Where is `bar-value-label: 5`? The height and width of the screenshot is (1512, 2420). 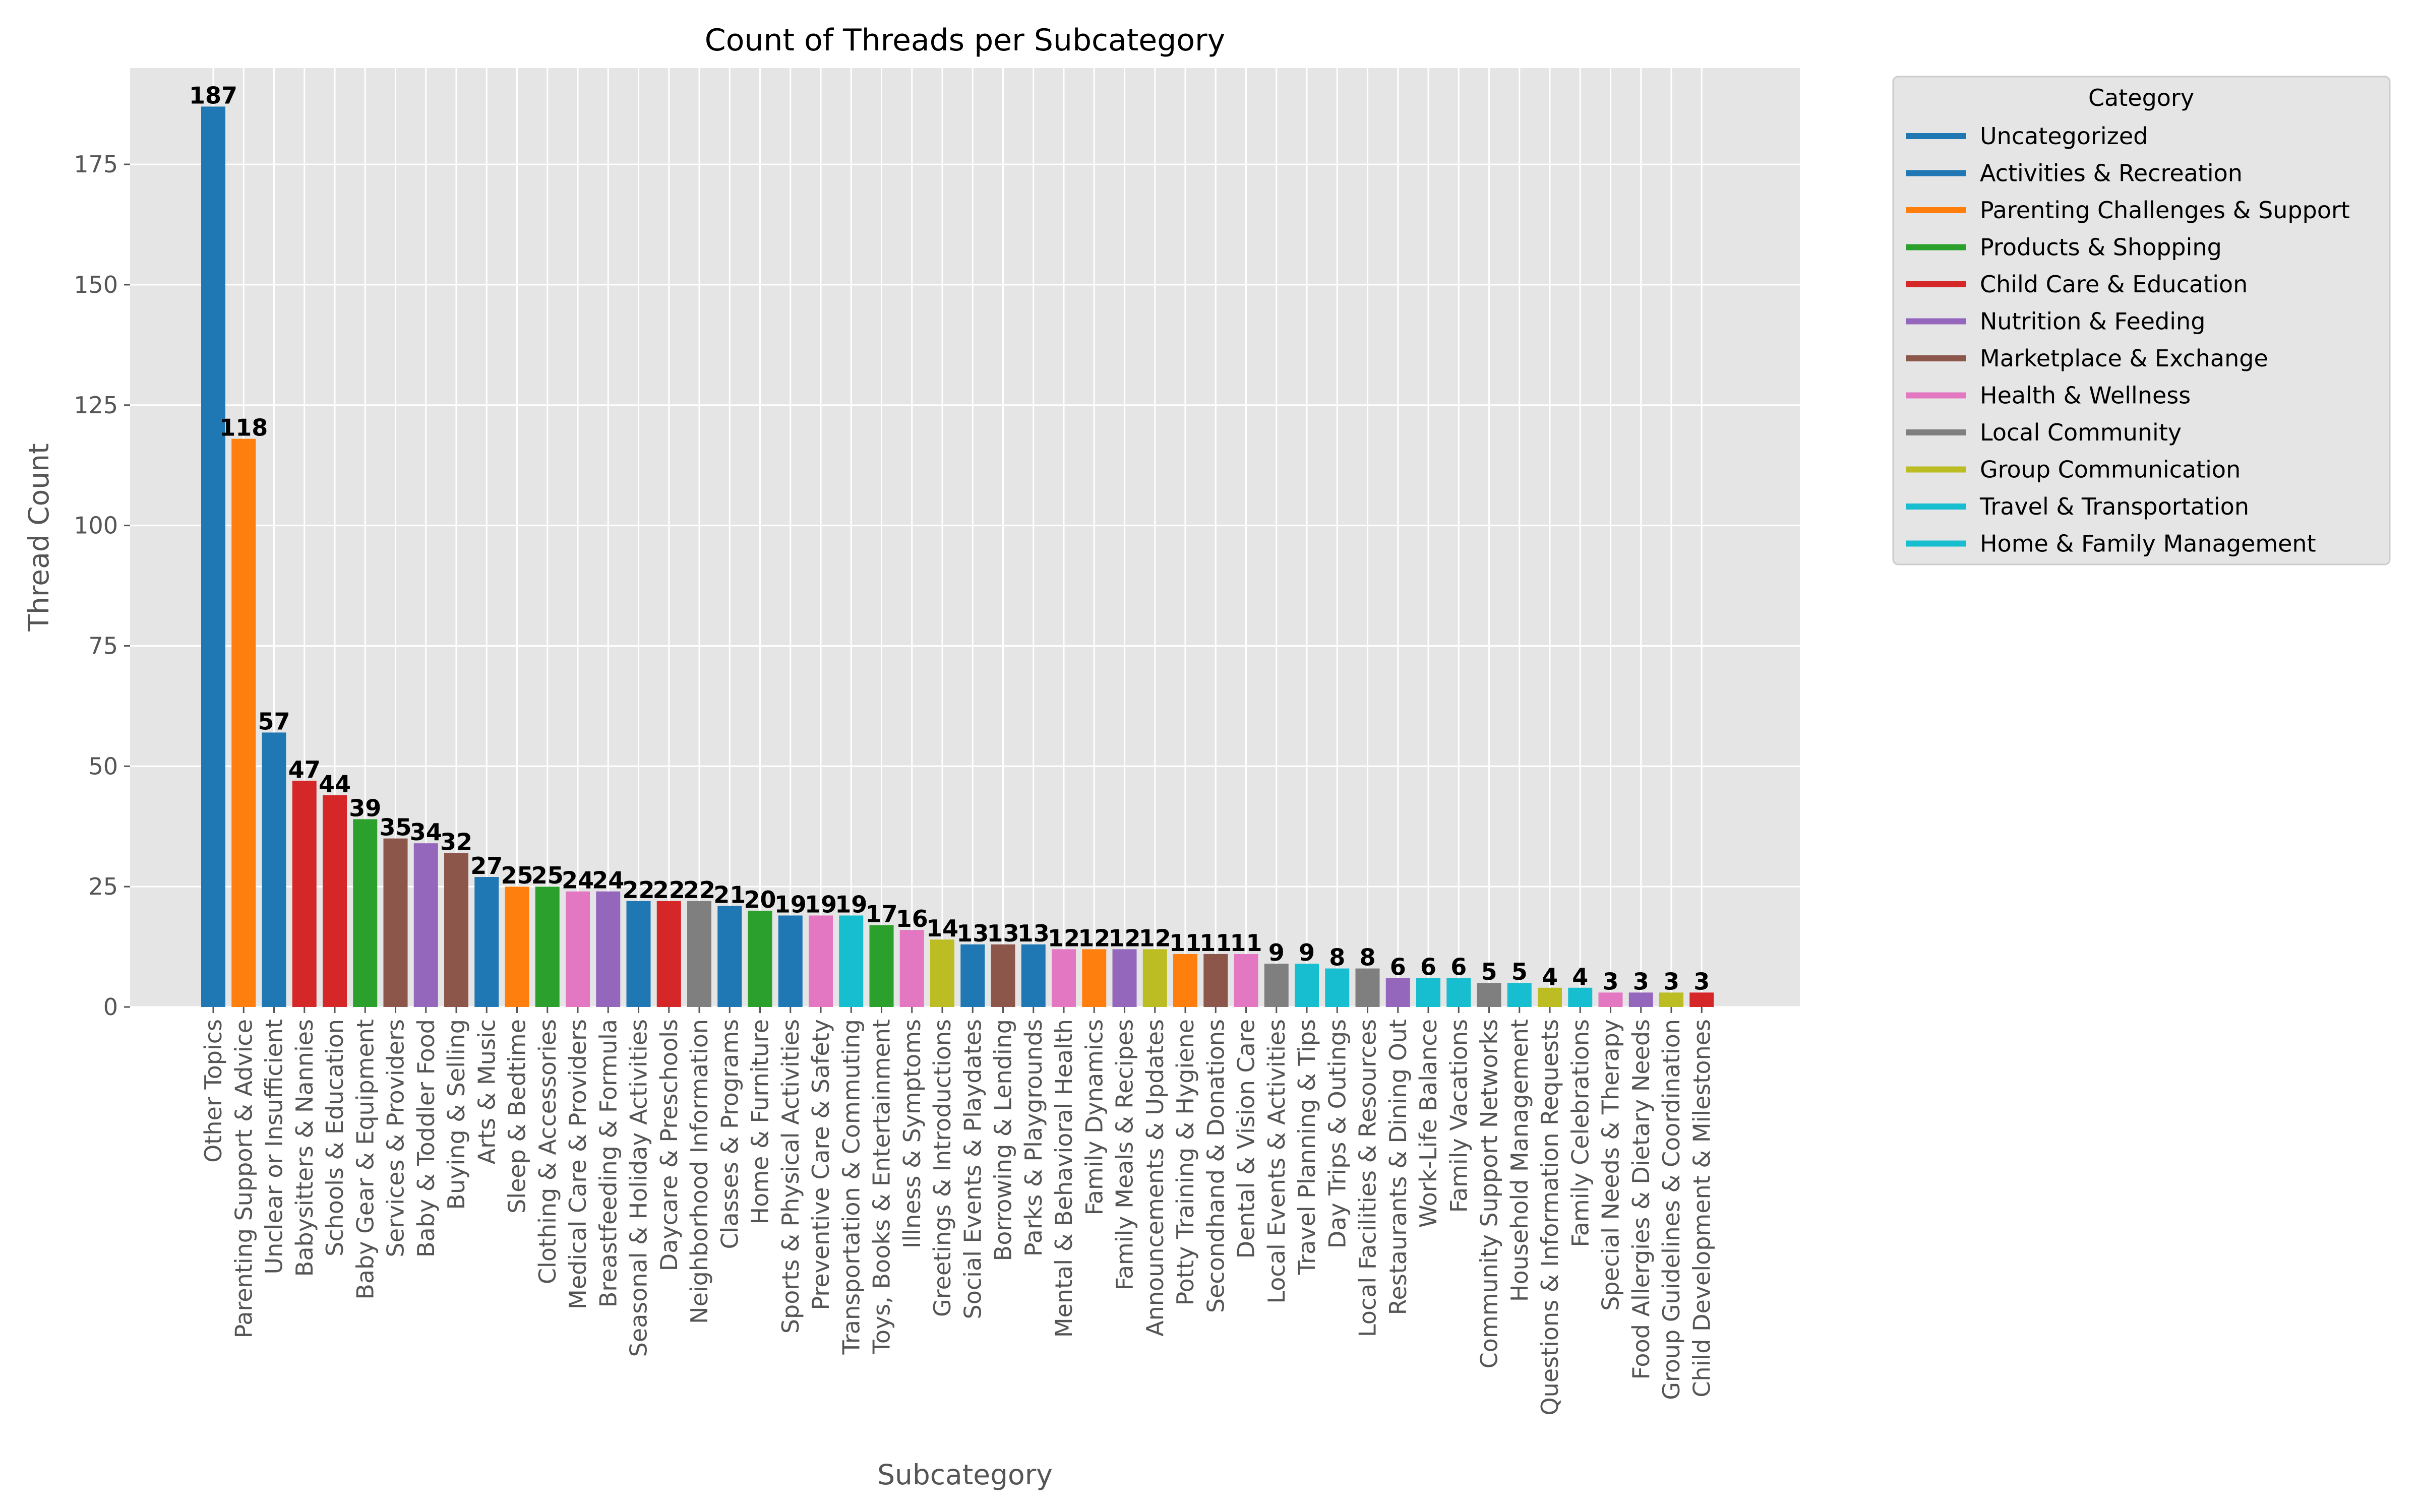 bar-value-label: 5 is located at coordinates (1519, 971).